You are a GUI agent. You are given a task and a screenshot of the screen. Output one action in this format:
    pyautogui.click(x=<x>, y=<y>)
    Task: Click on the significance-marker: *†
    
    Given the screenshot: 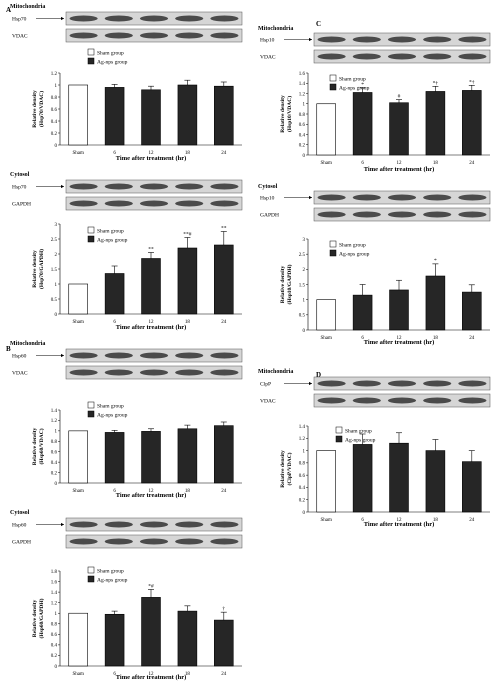 What is the action you would take?
    pyautogui.click(x=436, y=83)
    